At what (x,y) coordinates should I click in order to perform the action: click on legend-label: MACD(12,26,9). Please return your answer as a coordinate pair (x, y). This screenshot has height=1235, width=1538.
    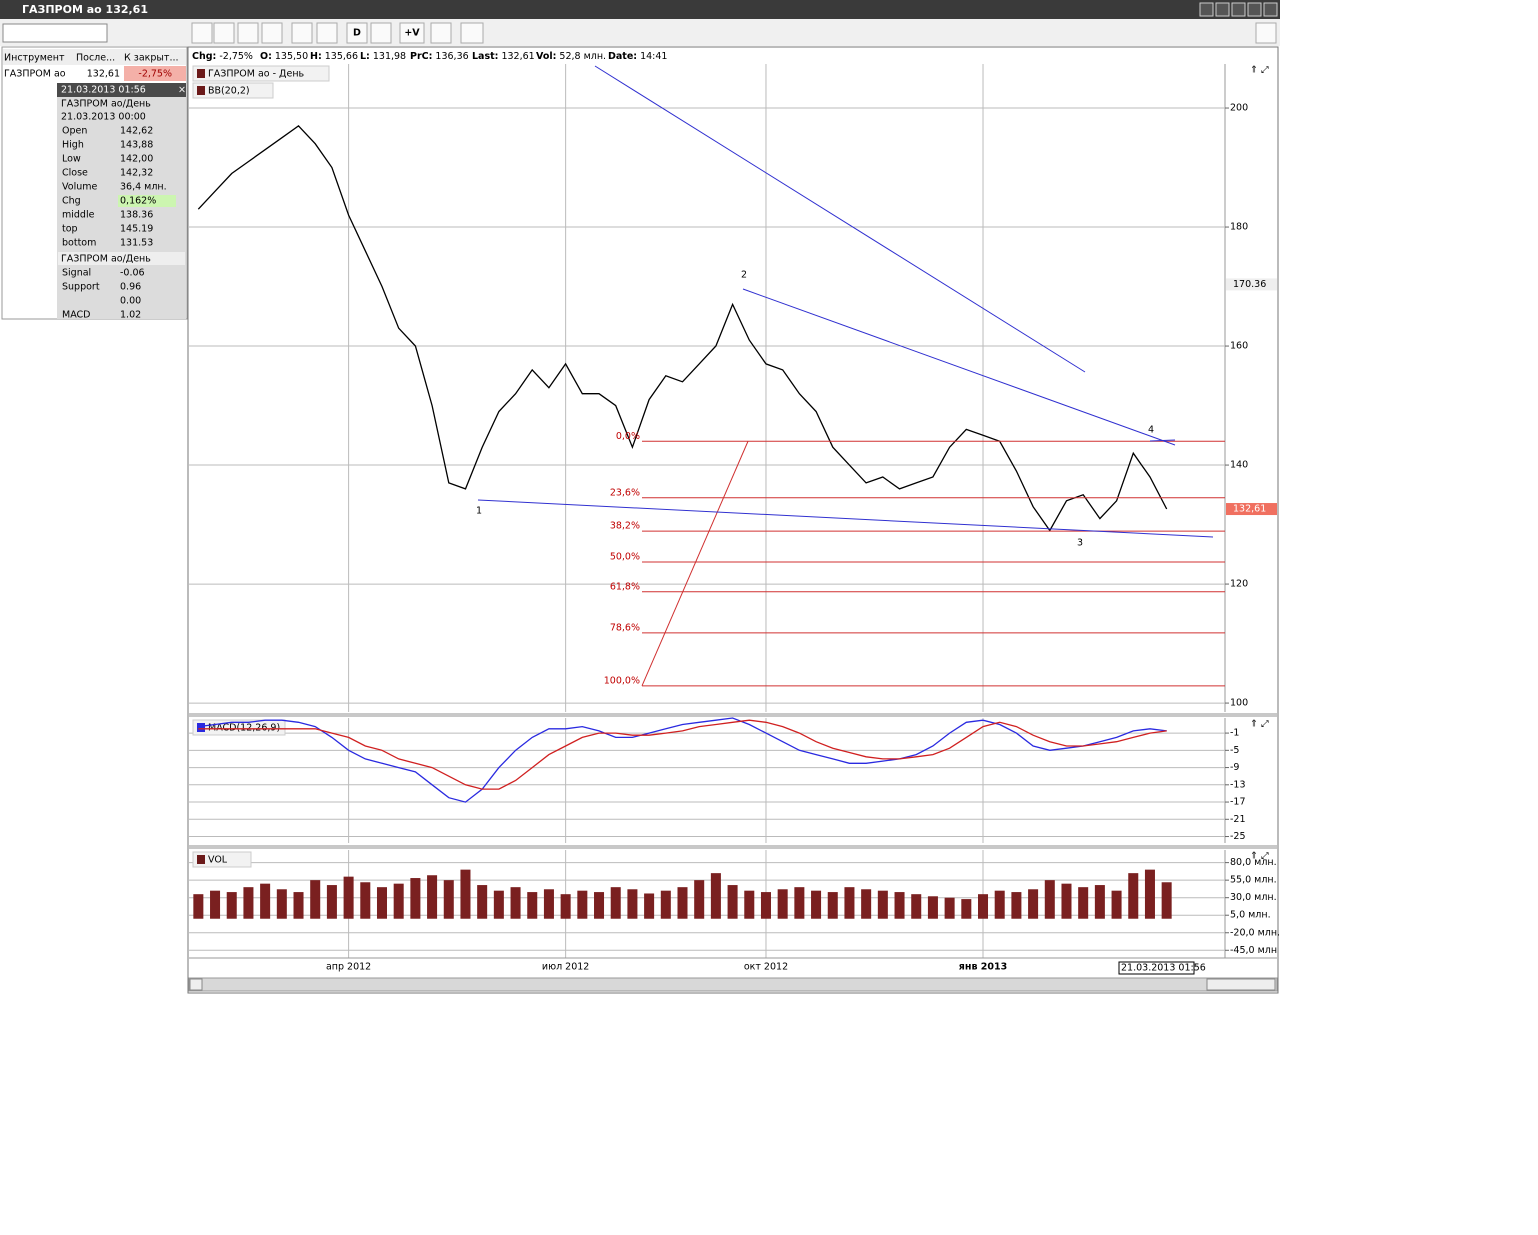
    Looking at the image, I should click on (244, 728).